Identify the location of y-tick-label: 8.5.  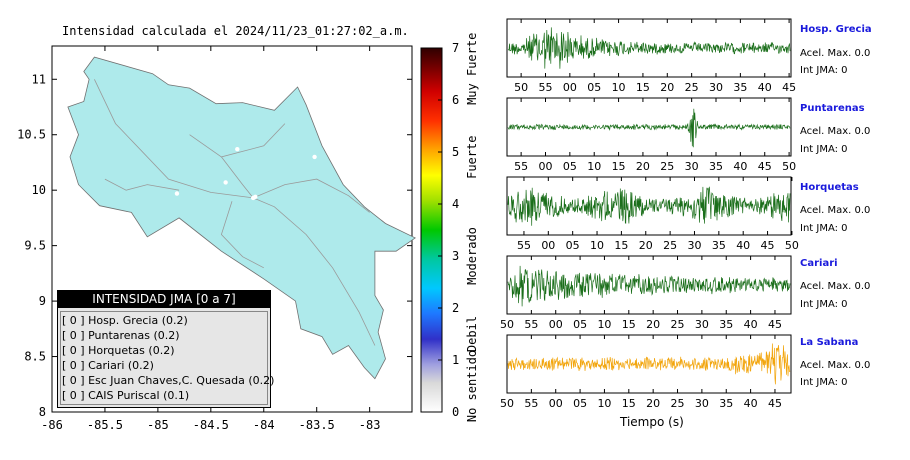
(35, 357).